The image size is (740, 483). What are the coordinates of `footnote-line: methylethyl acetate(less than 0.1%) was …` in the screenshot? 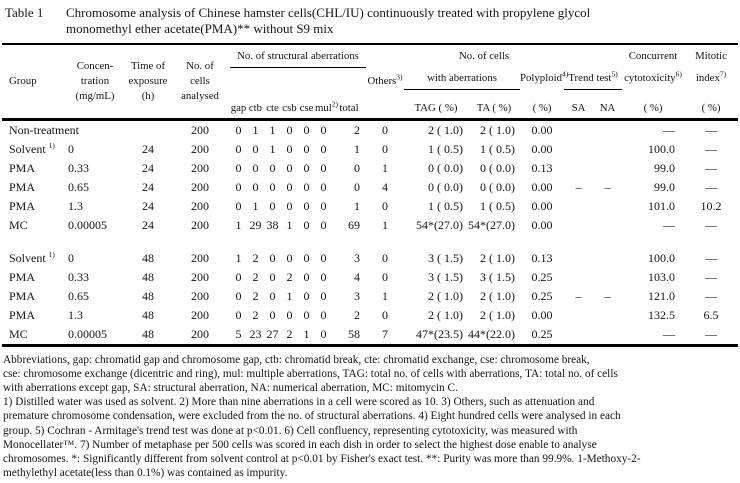 It's located at (145, 473).